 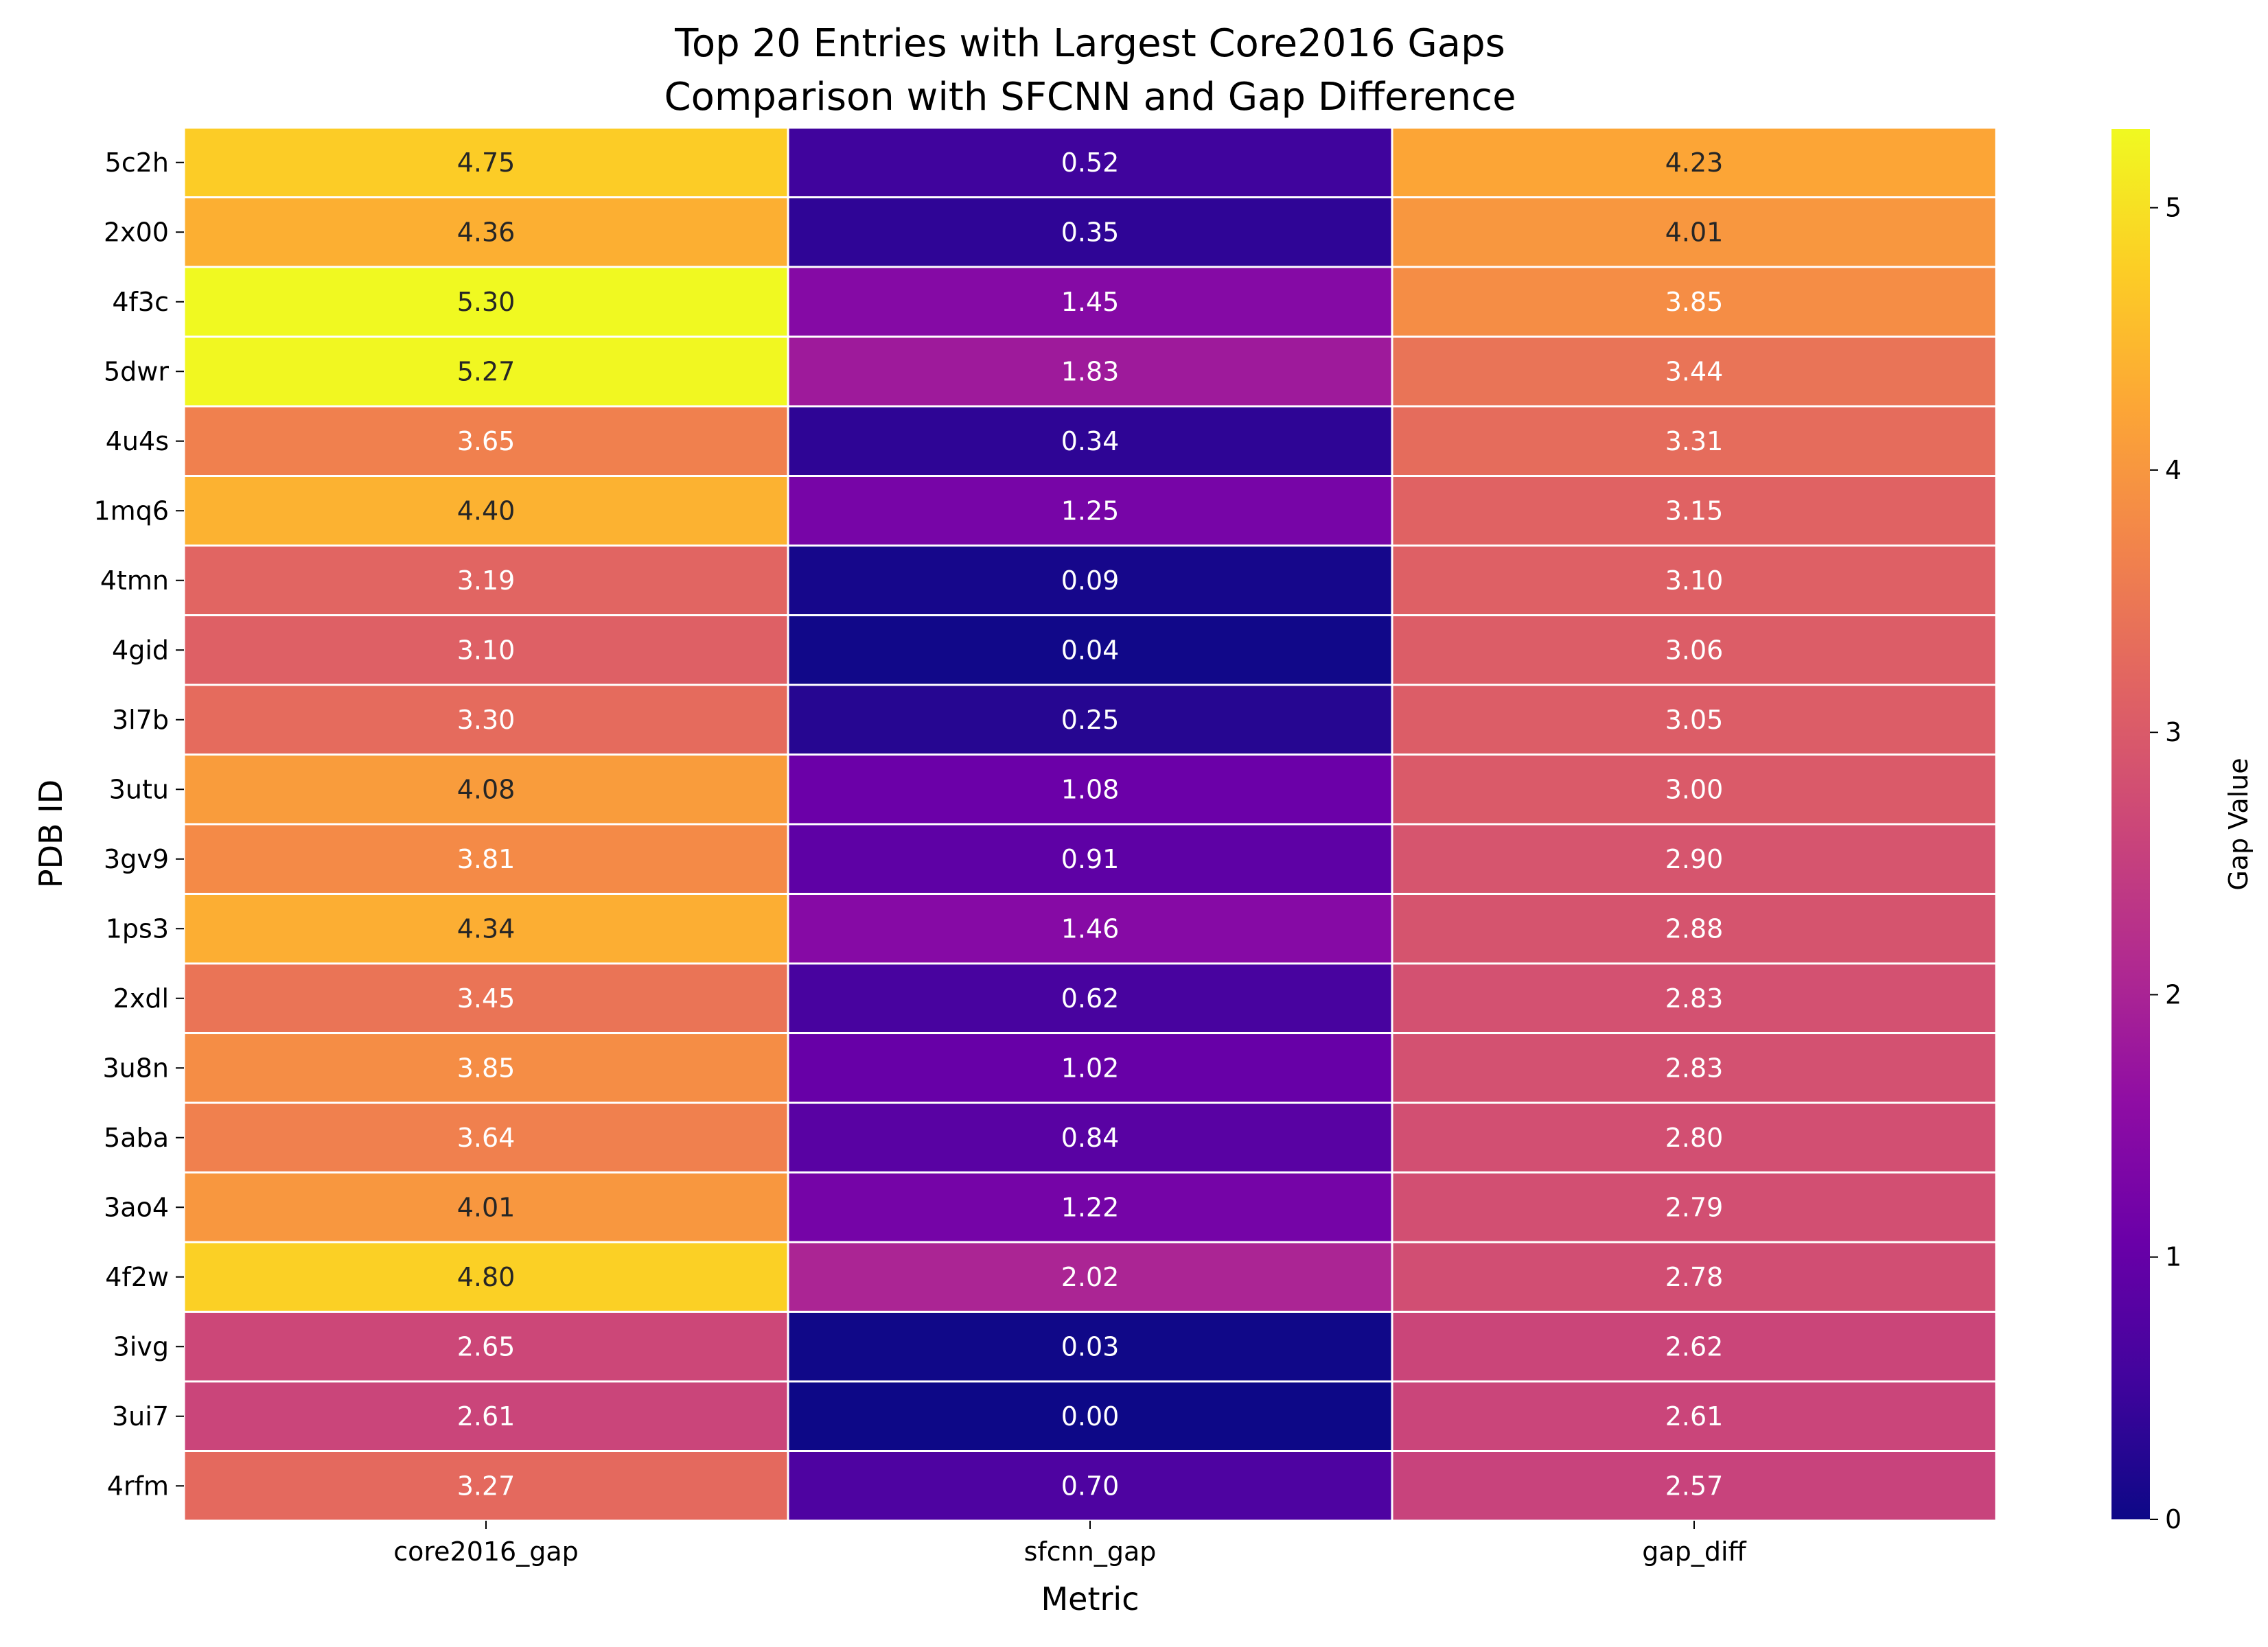 I want to click on cell-value-label: 3.15, so click(x=1694, y=510).